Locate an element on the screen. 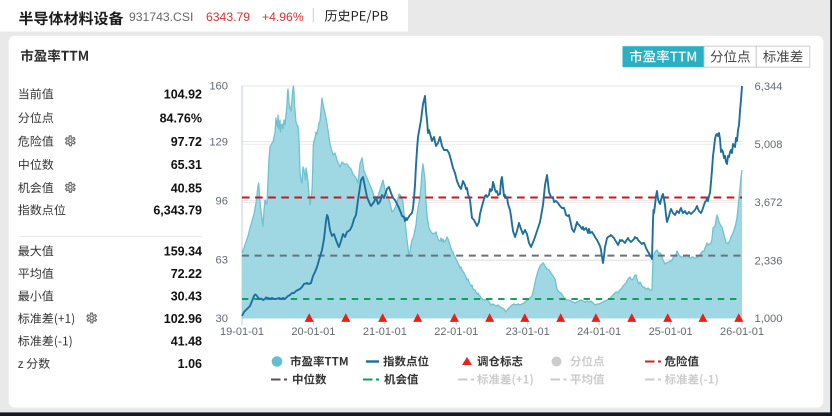 This screenshot has height=416, width=832. svg-text: 30.43 is located at coordinates (186, 297).